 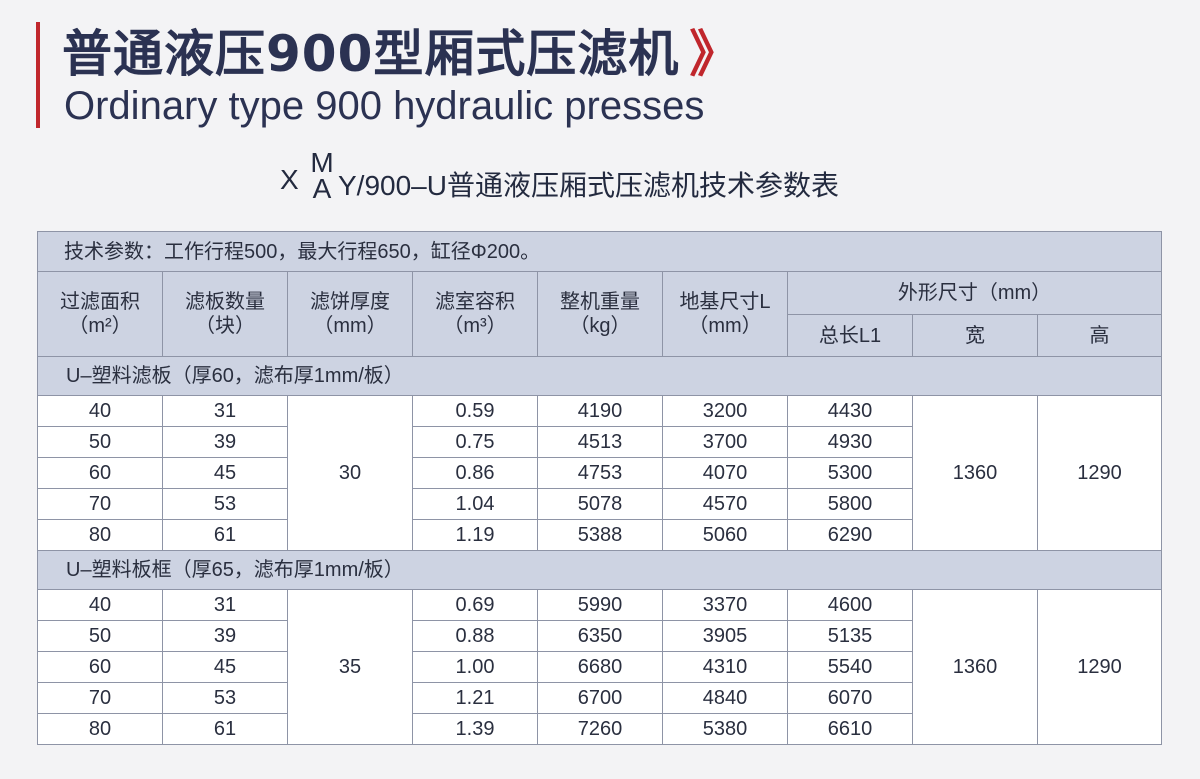 I want to click on header-area-unit: （m²）, so click(x=100, y=326).